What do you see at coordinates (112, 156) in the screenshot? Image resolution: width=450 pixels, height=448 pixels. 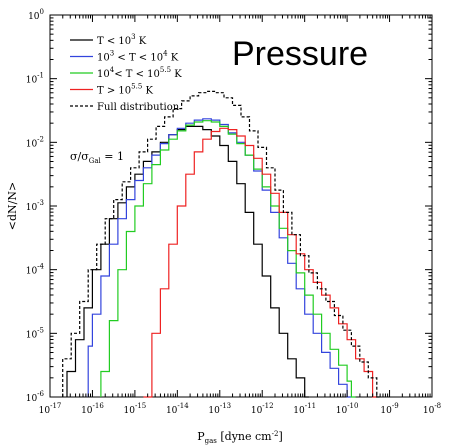 I see `annotation-value: = 1` at bounding box center [112, 156].